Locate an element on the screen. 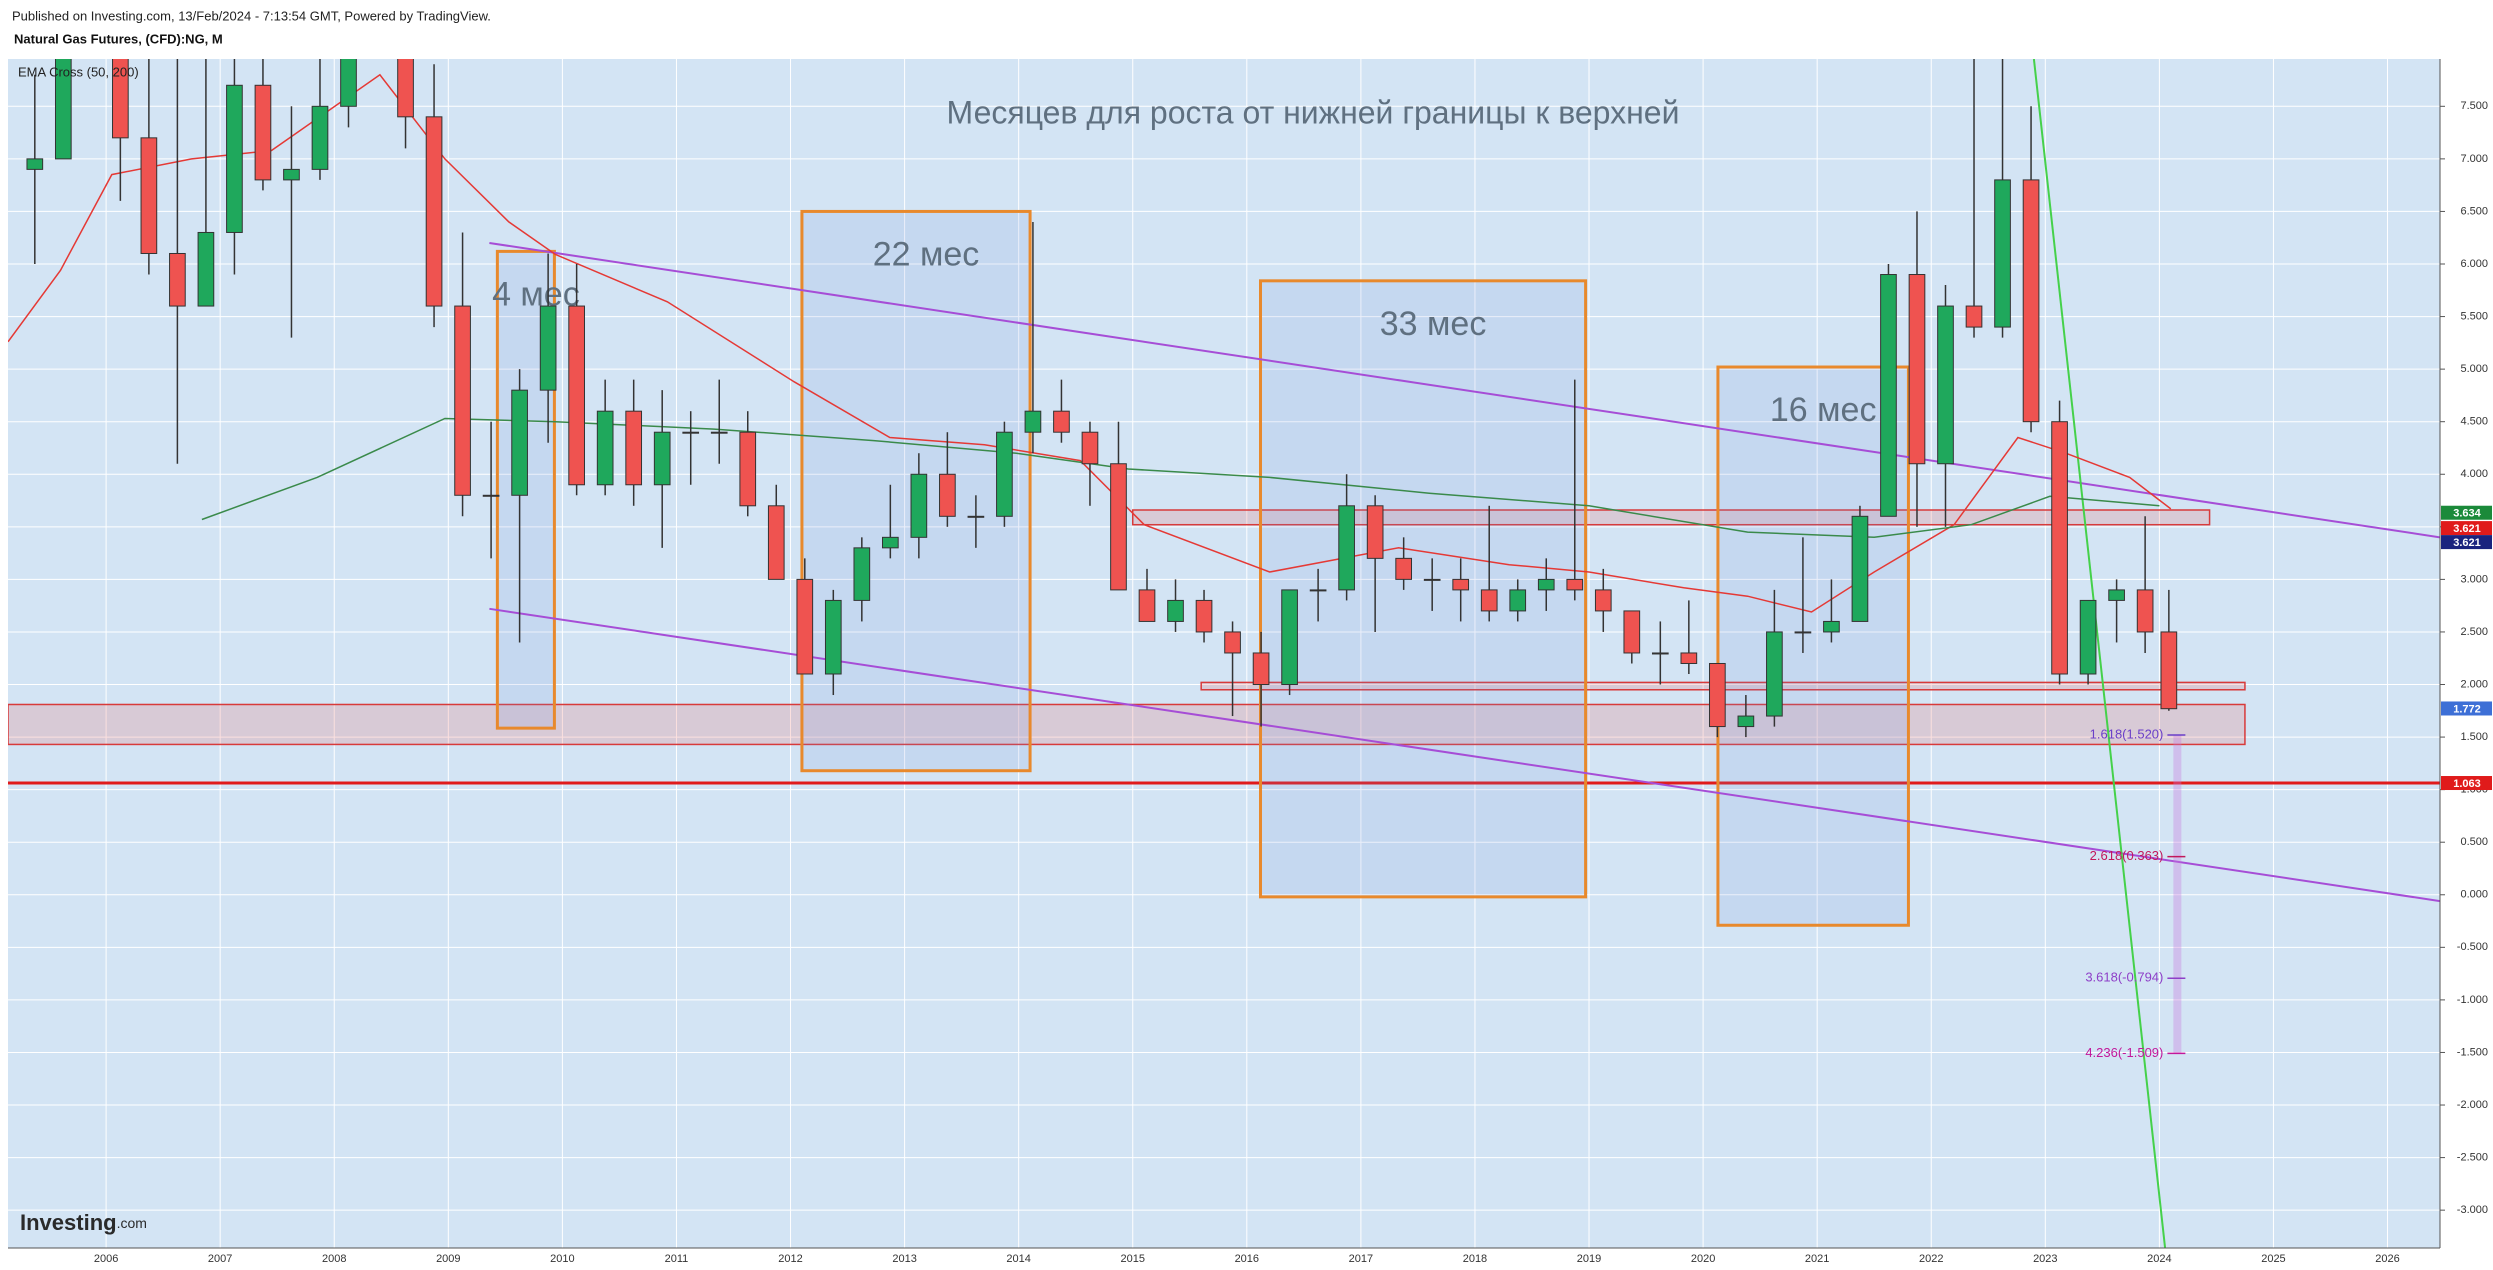 This screenshot has width=2493, height=1270. period-label: 4 мес is located at coordinates (536, 294).